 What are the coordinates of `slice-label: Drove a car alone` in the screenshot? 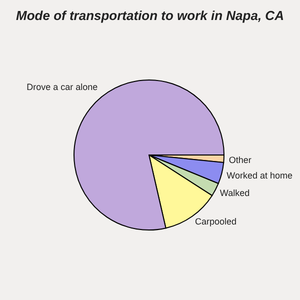 It's located at (62, 87).